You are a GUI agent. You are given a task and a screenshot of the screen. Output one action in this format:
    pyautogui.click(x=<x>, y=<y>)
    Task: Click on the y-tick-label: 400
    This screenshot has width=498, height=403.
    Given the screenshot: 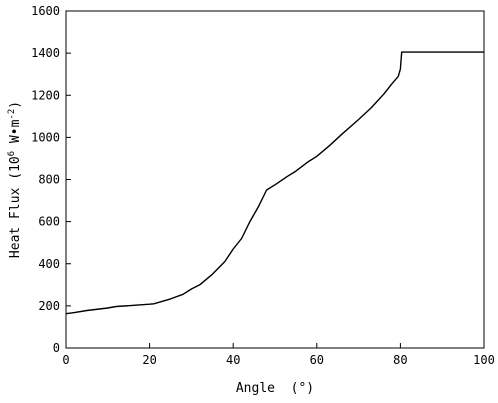 What is the action you would take?
    pyautogui.click(x=49, y=264)
    